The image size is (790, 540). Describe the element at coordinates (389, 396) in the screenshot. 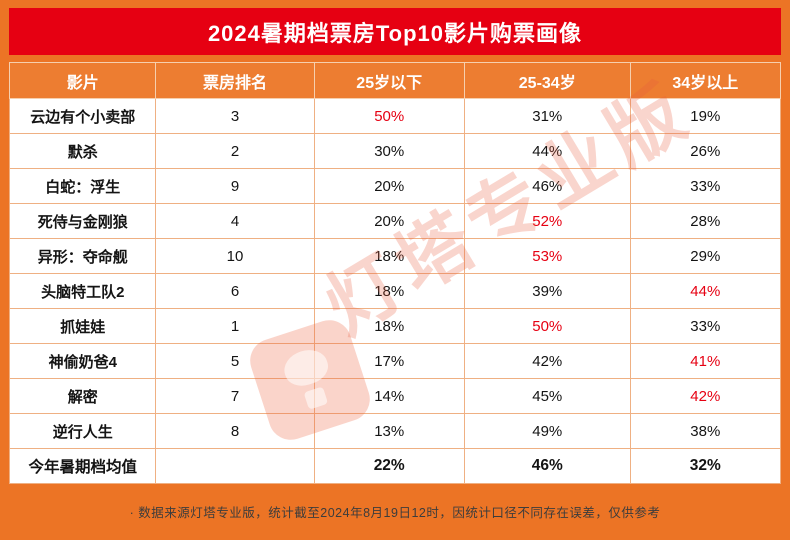

I see `percent-cell: 14%` at that location.